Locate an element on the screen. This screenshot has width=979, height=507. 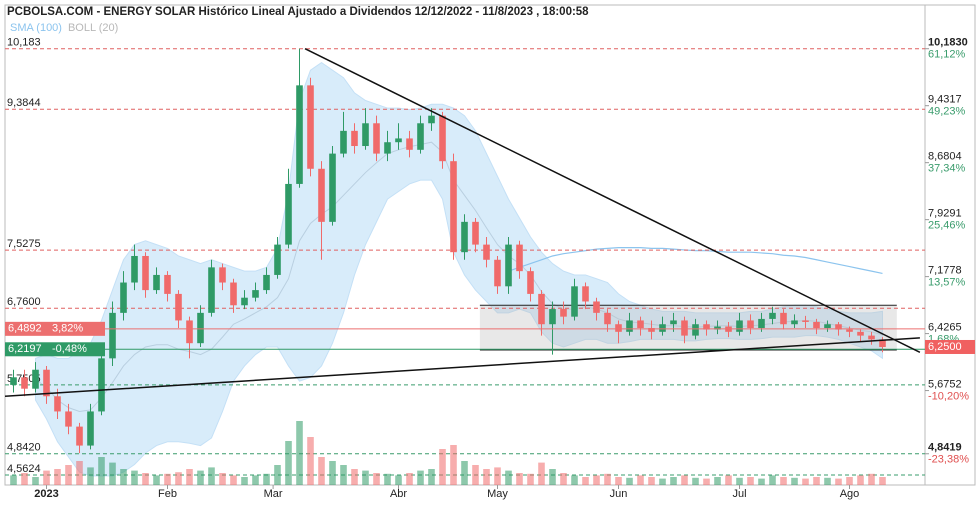
y-tick-label: 6,4265 is located at coordinates (945, 328).